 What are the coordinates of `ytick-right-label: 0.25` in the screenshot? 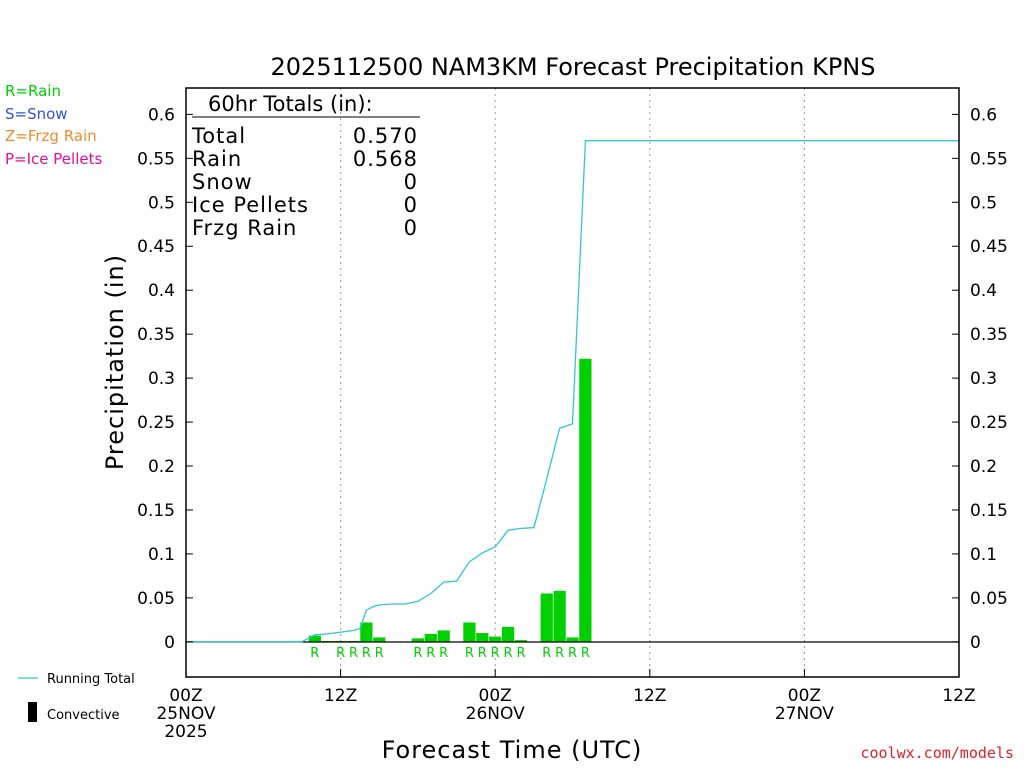 It's located at (989, 423).